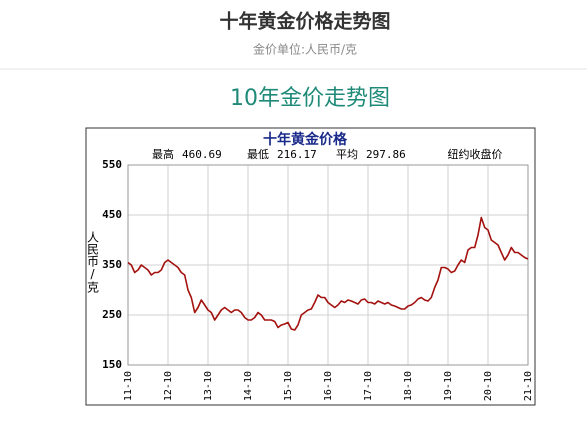  Describe the element at coordinates (258, 154) in the screenshot. I see `stat-label: 最低` at that location.